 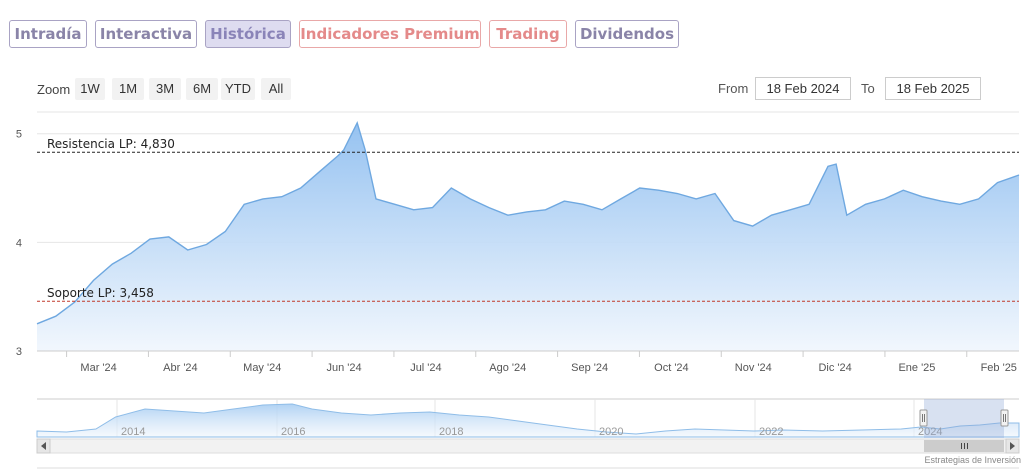 I want to click on x-tick-label: Nov '24, so click(x=753, y=368).